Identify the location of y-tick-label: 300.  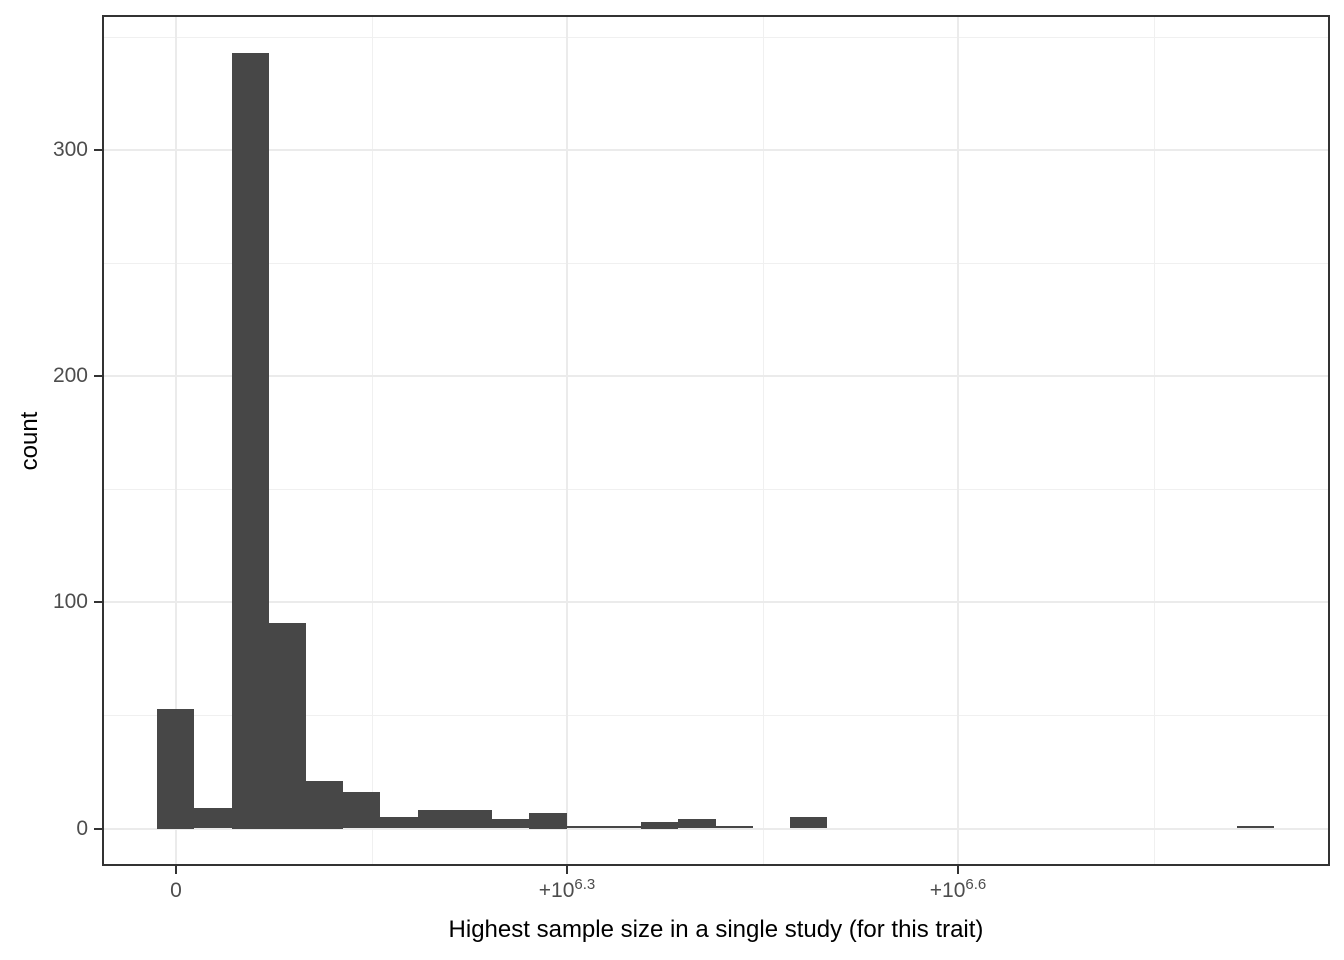
(70, 149).